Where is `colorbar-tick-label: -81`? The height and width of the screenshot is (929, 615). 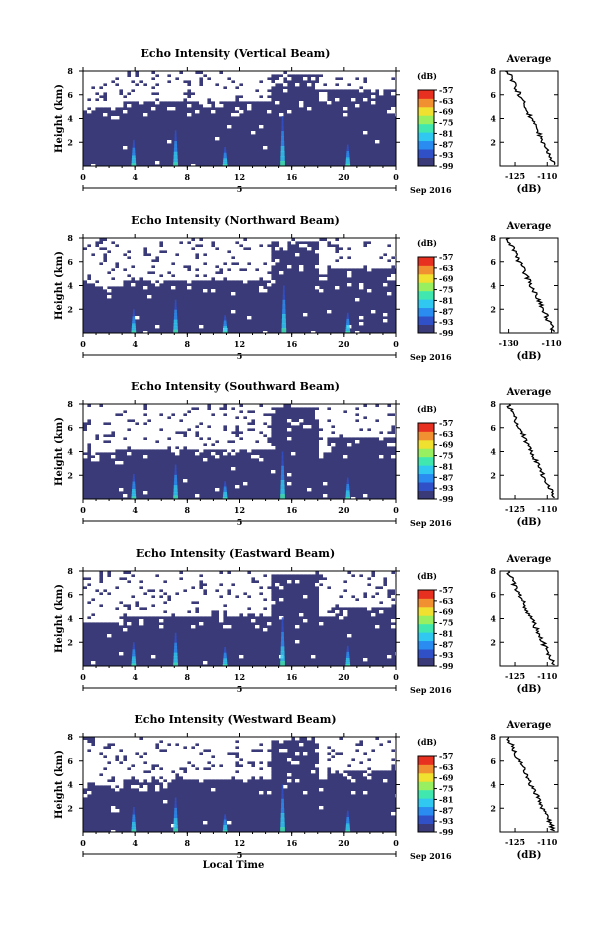 colorbar-tick-label: -81 is located at coordinates (446, 133).